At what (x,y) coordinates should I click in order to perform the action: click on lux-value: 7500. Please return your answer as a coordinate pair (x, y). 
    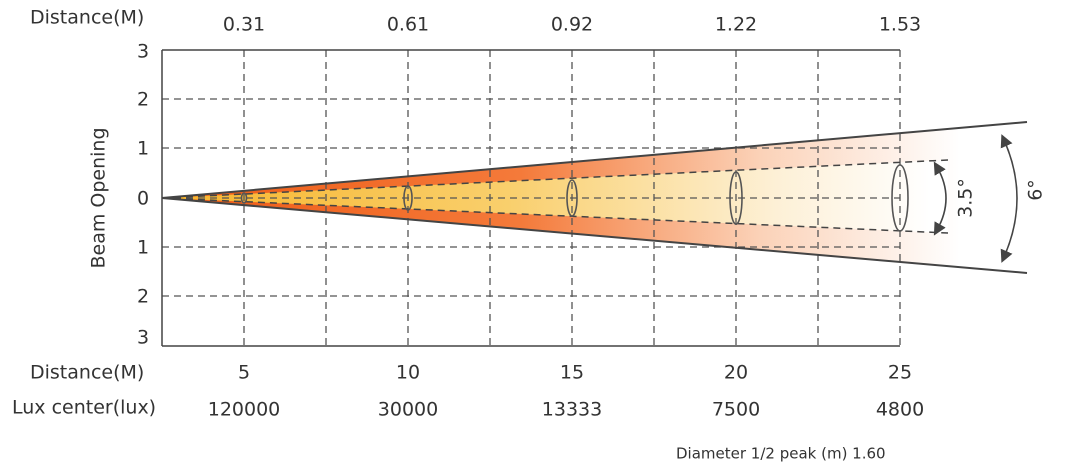
    Looking at the image, I should click on (736, 410).